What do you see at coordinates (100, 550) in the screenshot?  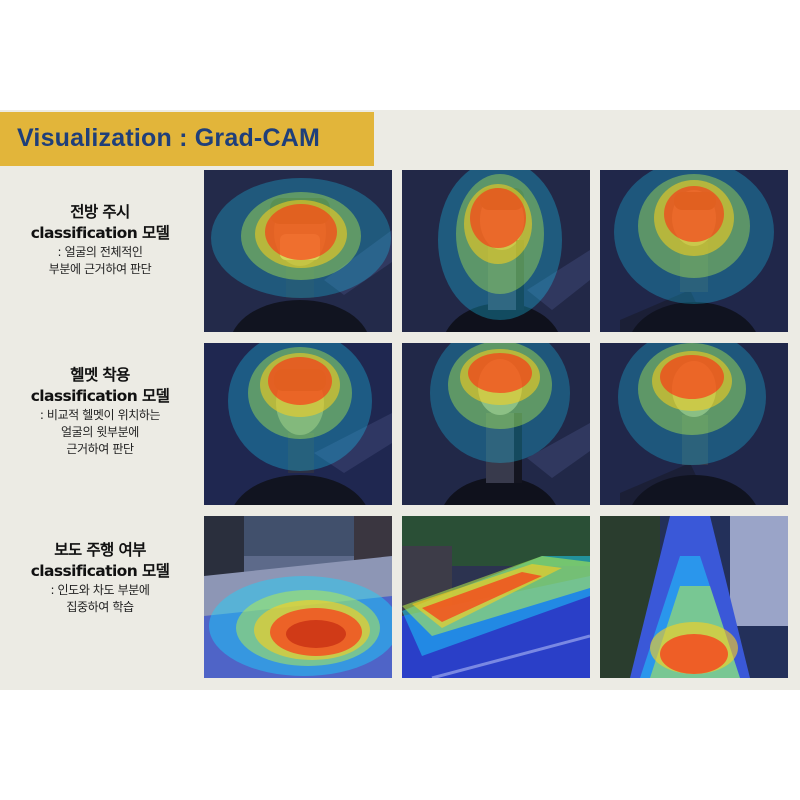 I see `row-title: 보도 주행 여부` at bounding box center [100, 550].